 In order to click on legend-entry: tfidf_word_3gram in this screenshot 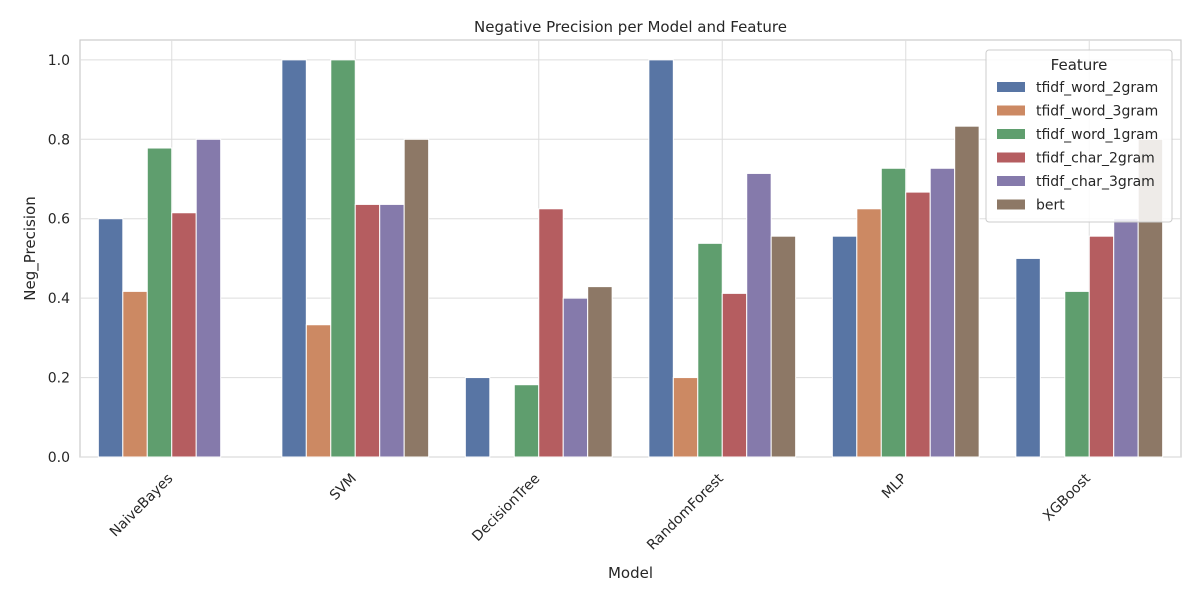, I will do `click(1097, 112)`.